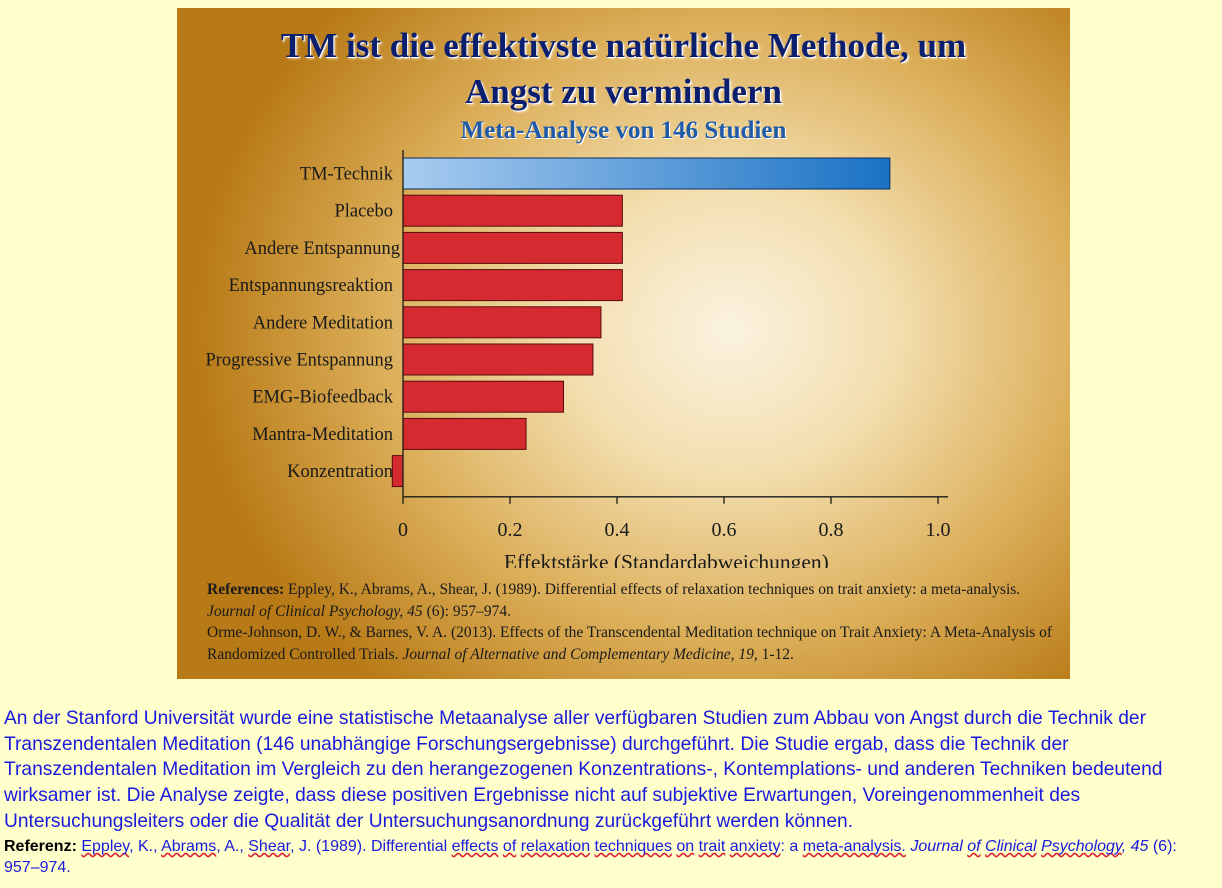  Describe the element at coordinates (340, 472) in the screenshot. I see `category-label-8: Konzentration` at that location.